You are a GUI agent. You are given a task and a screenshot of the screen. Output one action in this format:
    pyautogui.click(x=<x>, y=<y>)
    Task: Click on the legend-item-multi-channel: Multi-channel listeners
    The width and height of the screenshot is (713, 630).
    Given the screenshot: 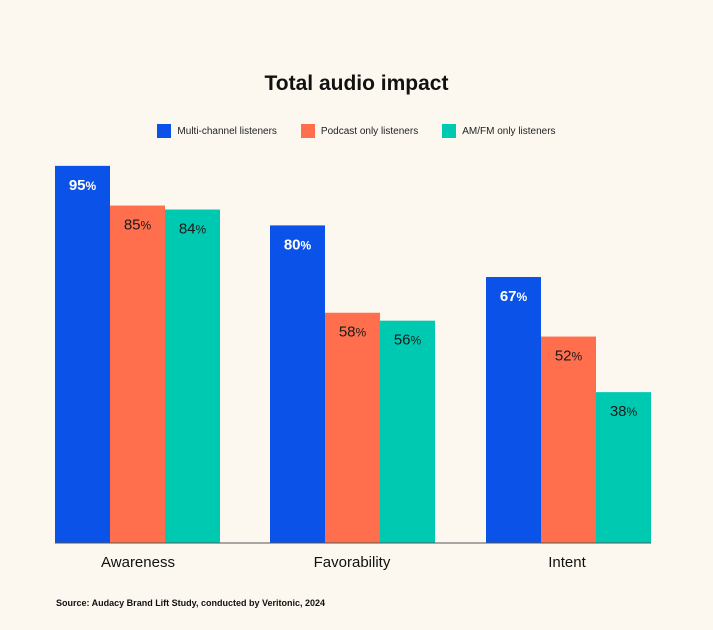 What is the action you would take?
    pyautogui.click(x=217, y=131)
    